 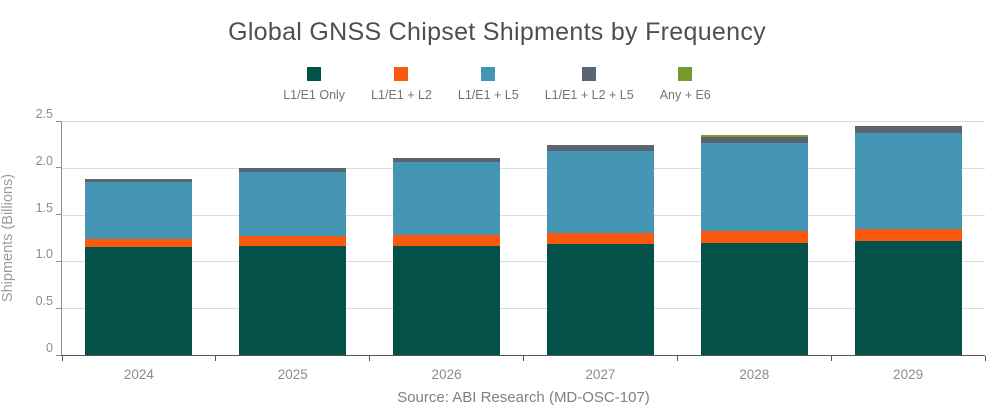 What do you see at coordinates (293, 204) in the screenshot?
I see `bar-segment-2025-l1-e1-l5` at bounding box center [293, 204].